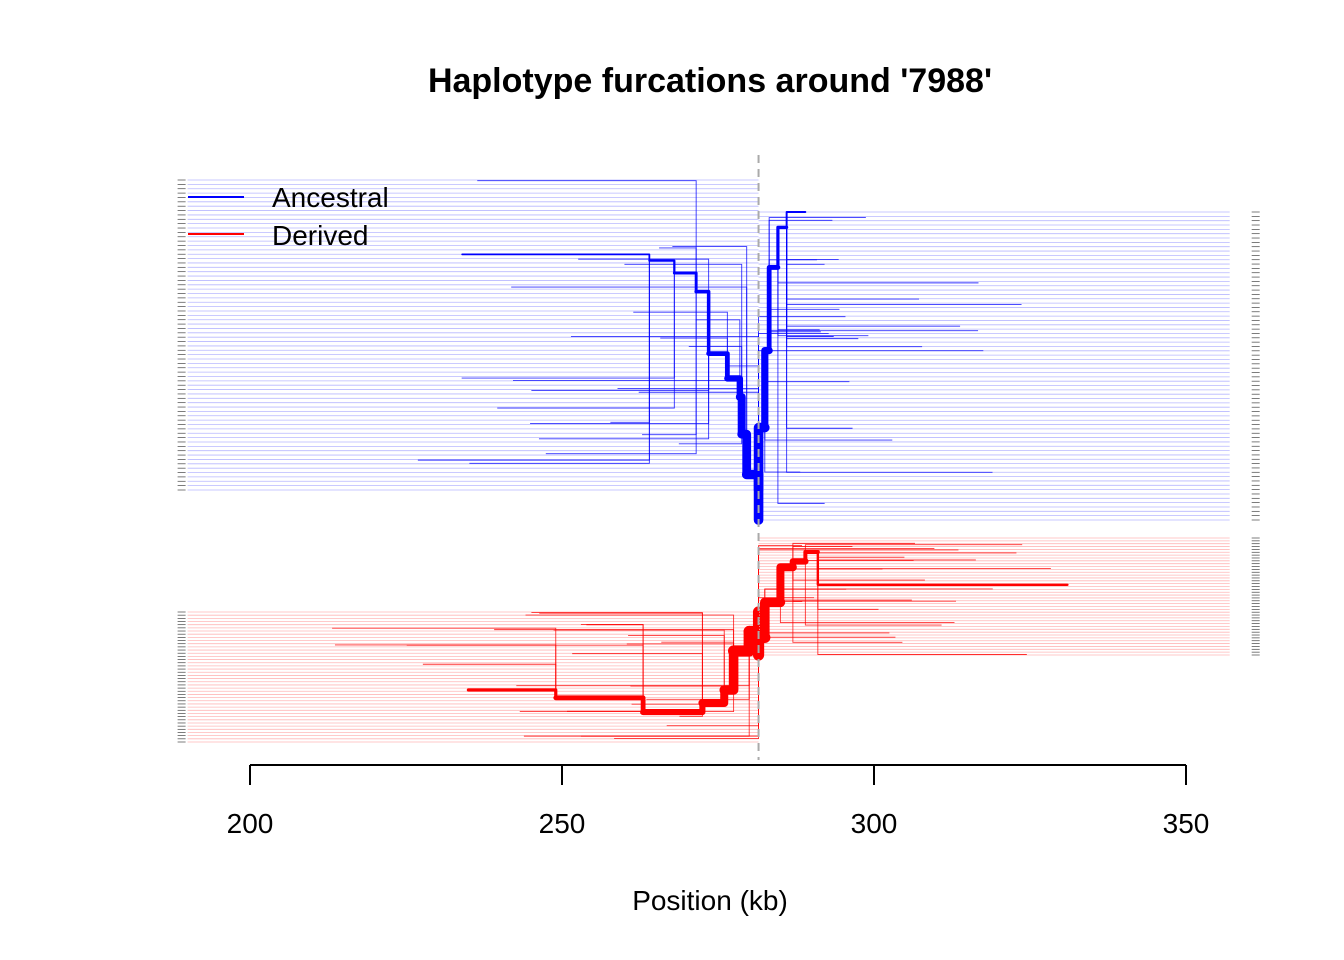  I want to click on x-tick-label: 300, so click(874, 823).